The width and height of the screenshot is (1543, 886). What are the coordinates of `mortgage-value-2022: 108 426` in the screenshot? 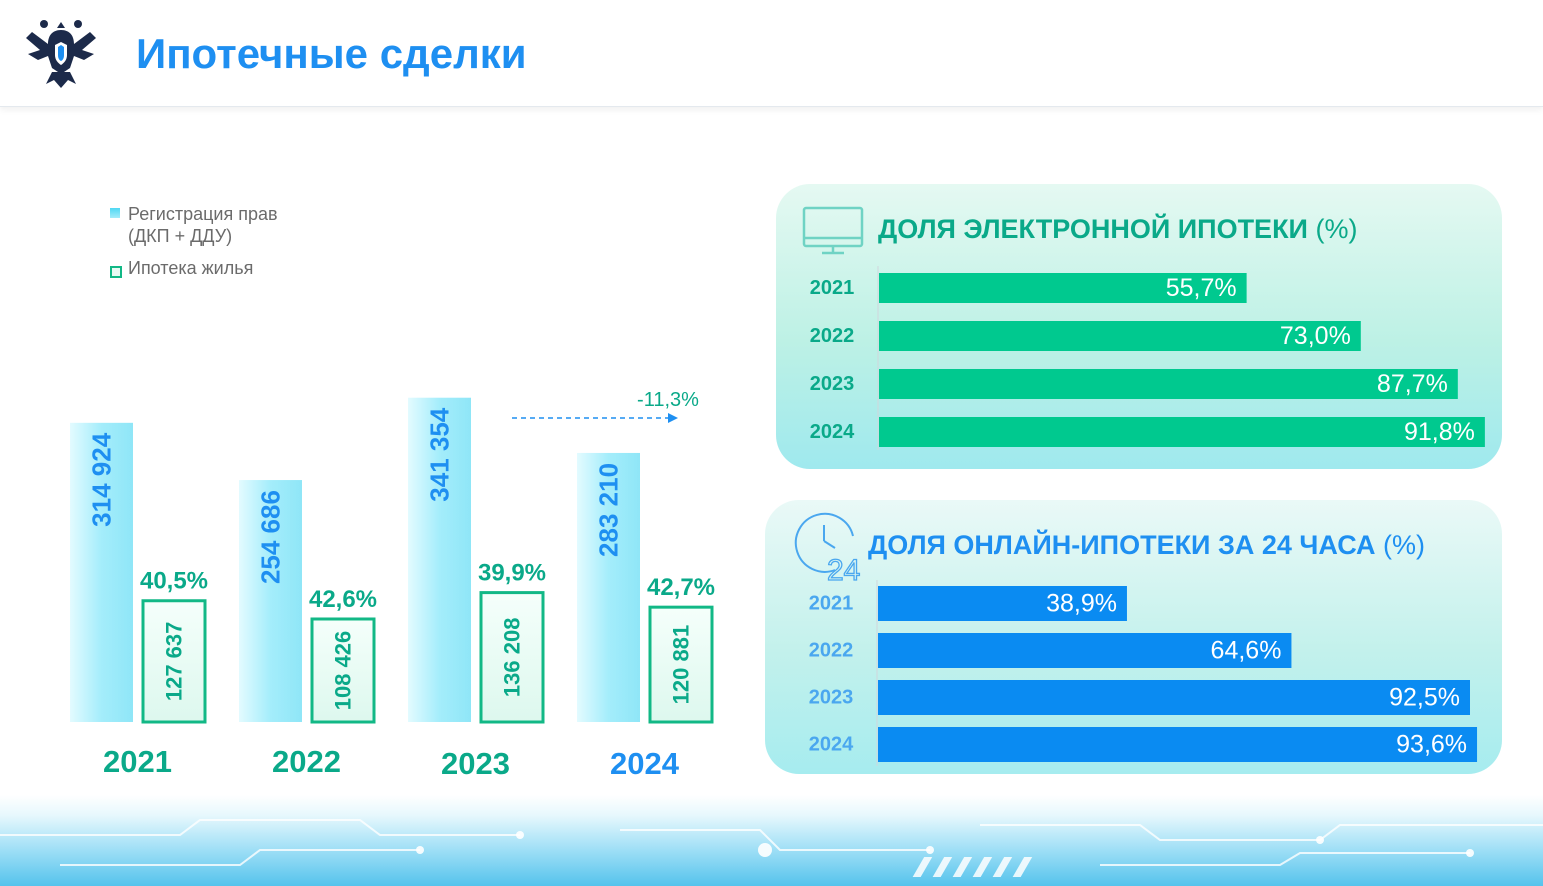 It's located at (343, 671).